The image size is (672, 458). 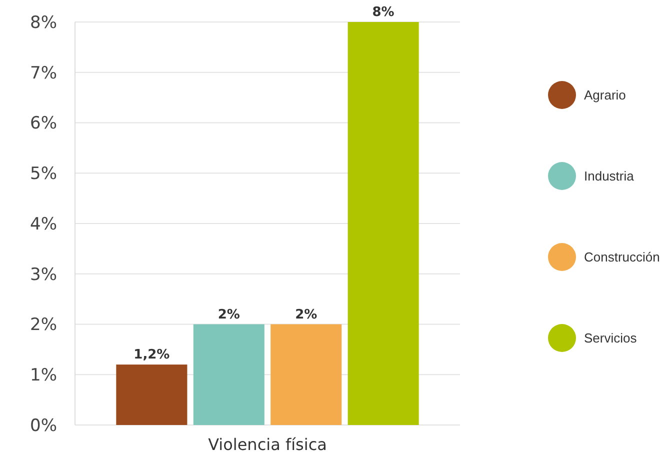 What do you see at coordinates (152, 355) in the screenshot?
I see `data-label: 1,2%` at bounding box center [152, 355].